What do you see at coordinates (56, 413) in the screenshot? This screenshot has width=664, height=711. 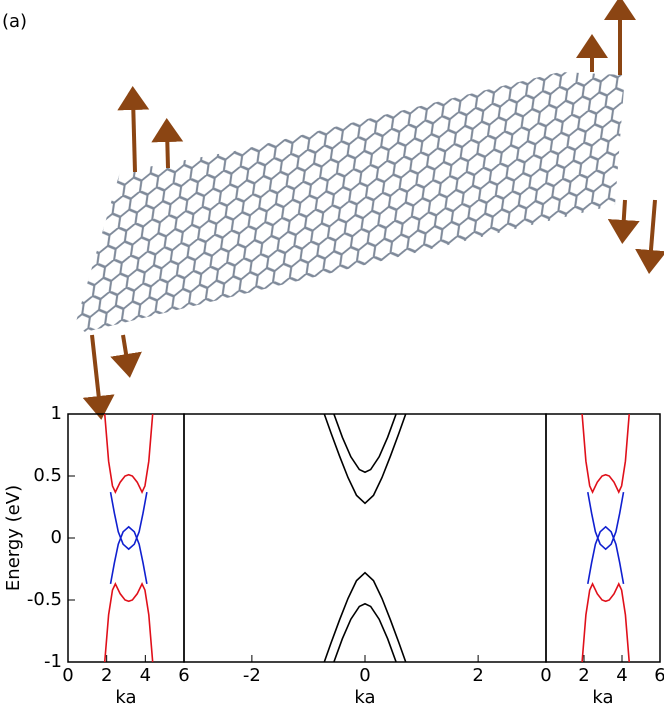 I see `y-tick-label: 1` at bounding box center [56, 413].